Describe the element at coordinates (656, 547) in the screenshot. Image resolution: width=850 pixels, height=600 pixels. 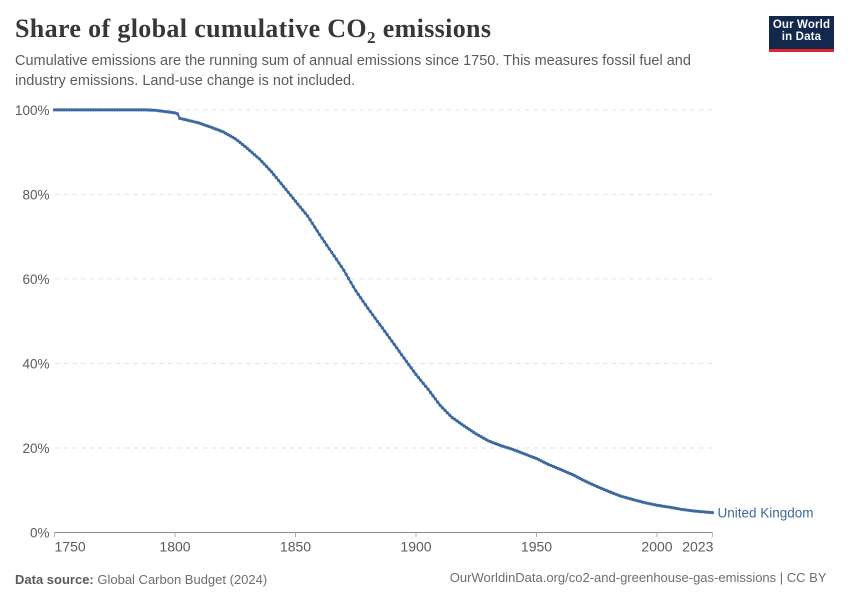
I see `svg-text: 2000` at that location.